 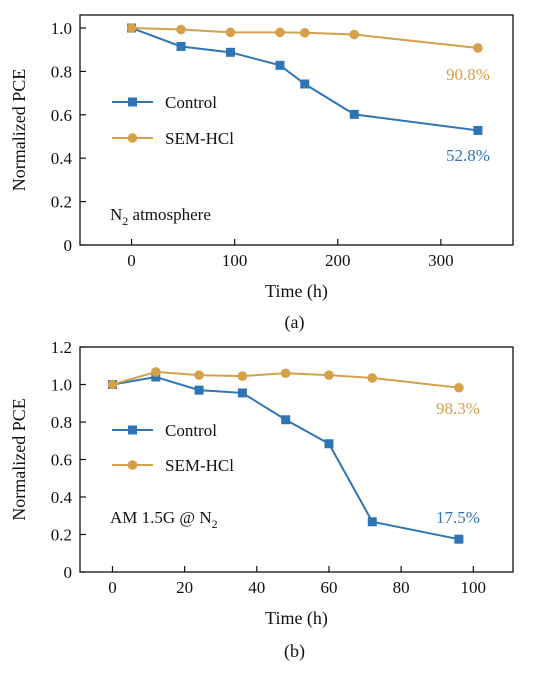 What do you see at coordinates (285, 379) in the screenshot?
I see `series-line` at bounding box center [285, 379].